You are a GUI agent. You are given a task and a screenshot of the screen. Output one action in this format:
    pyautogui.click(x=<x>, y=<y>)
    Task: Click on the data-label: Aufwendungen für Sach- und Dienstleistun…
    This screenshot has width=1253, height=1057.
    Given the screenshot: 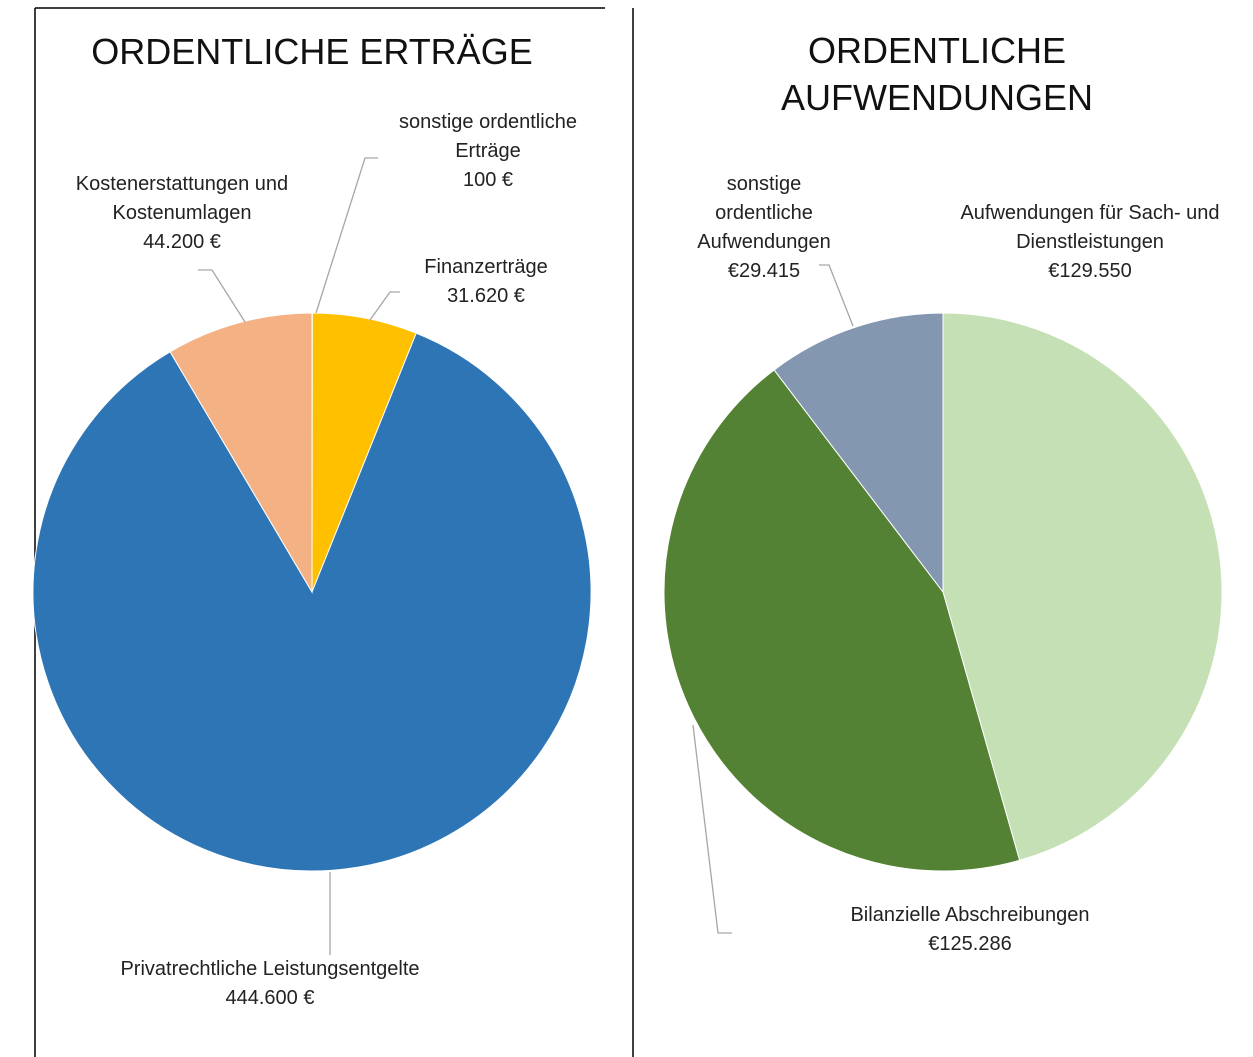 What is the action you would take?
    pyautogui.click(x=1090, y=242)
    